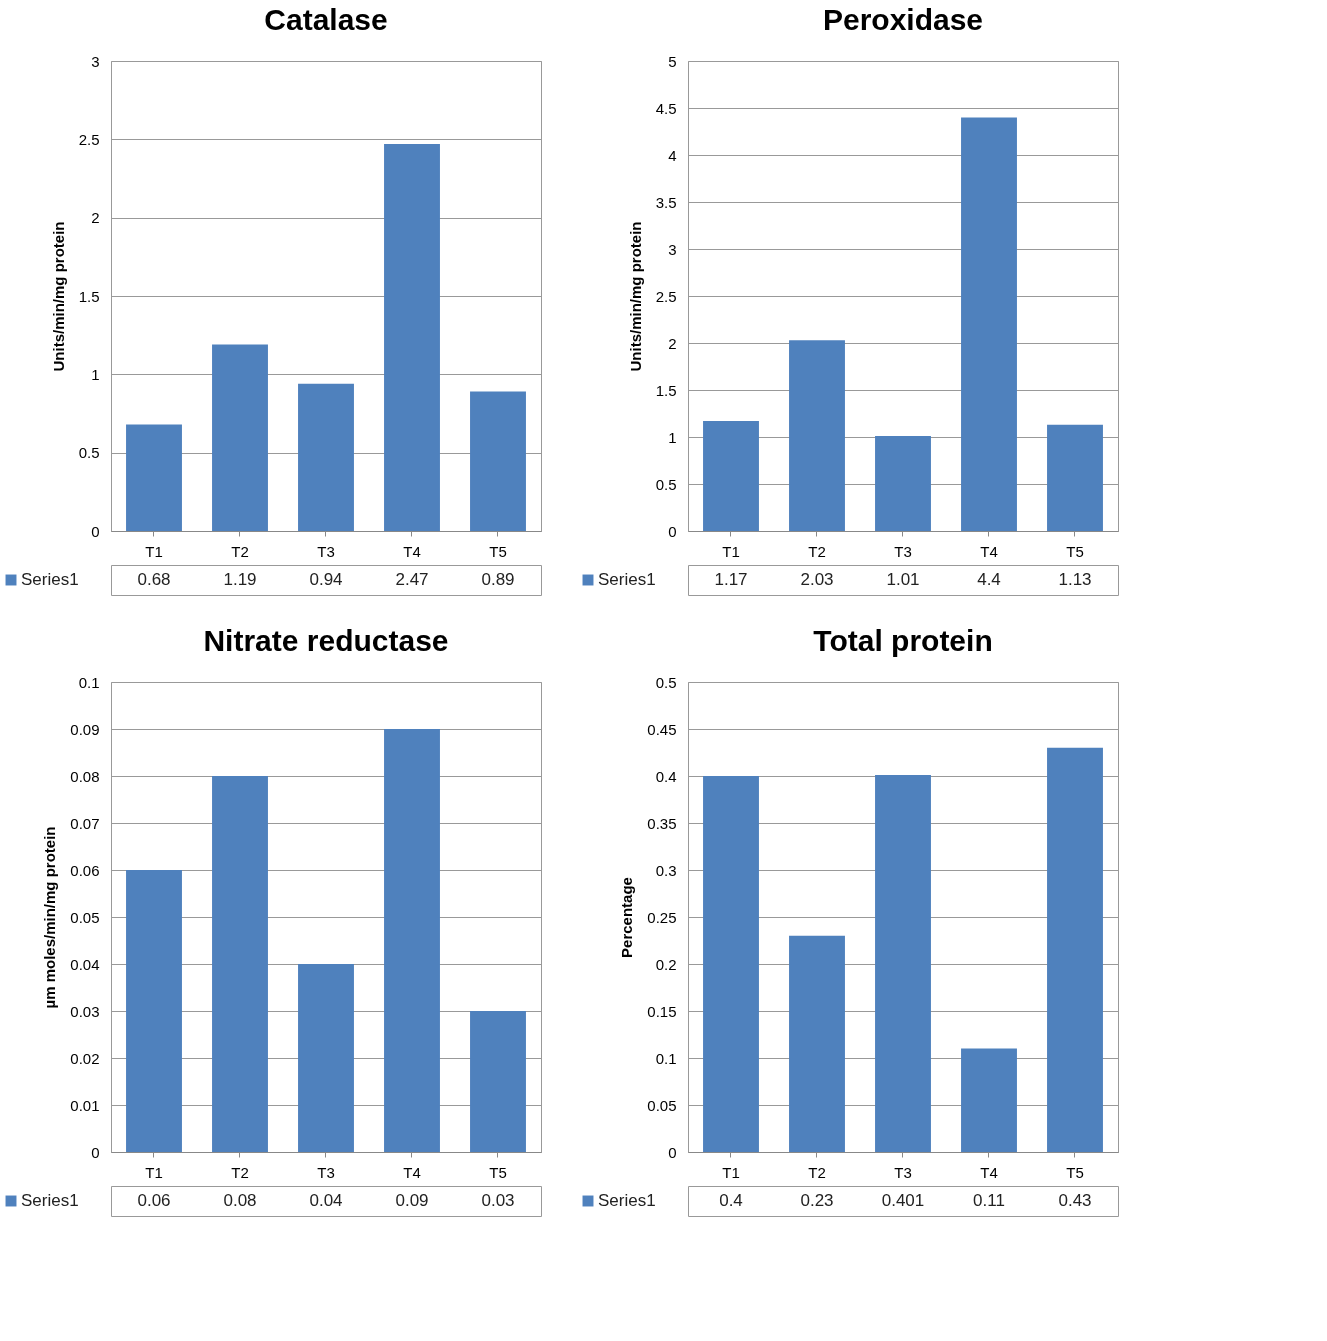 This screenshot has height=1341, width=1327. What do you see at coordinates (412, 579) in the screenshot?
I see `data-label: 2.47` at bounding box center [412, 579].